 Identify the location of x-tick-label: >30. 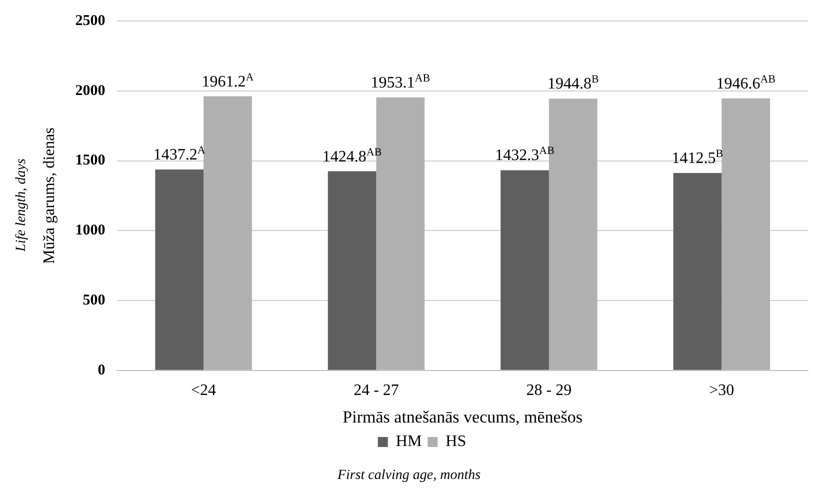
(721, 391).